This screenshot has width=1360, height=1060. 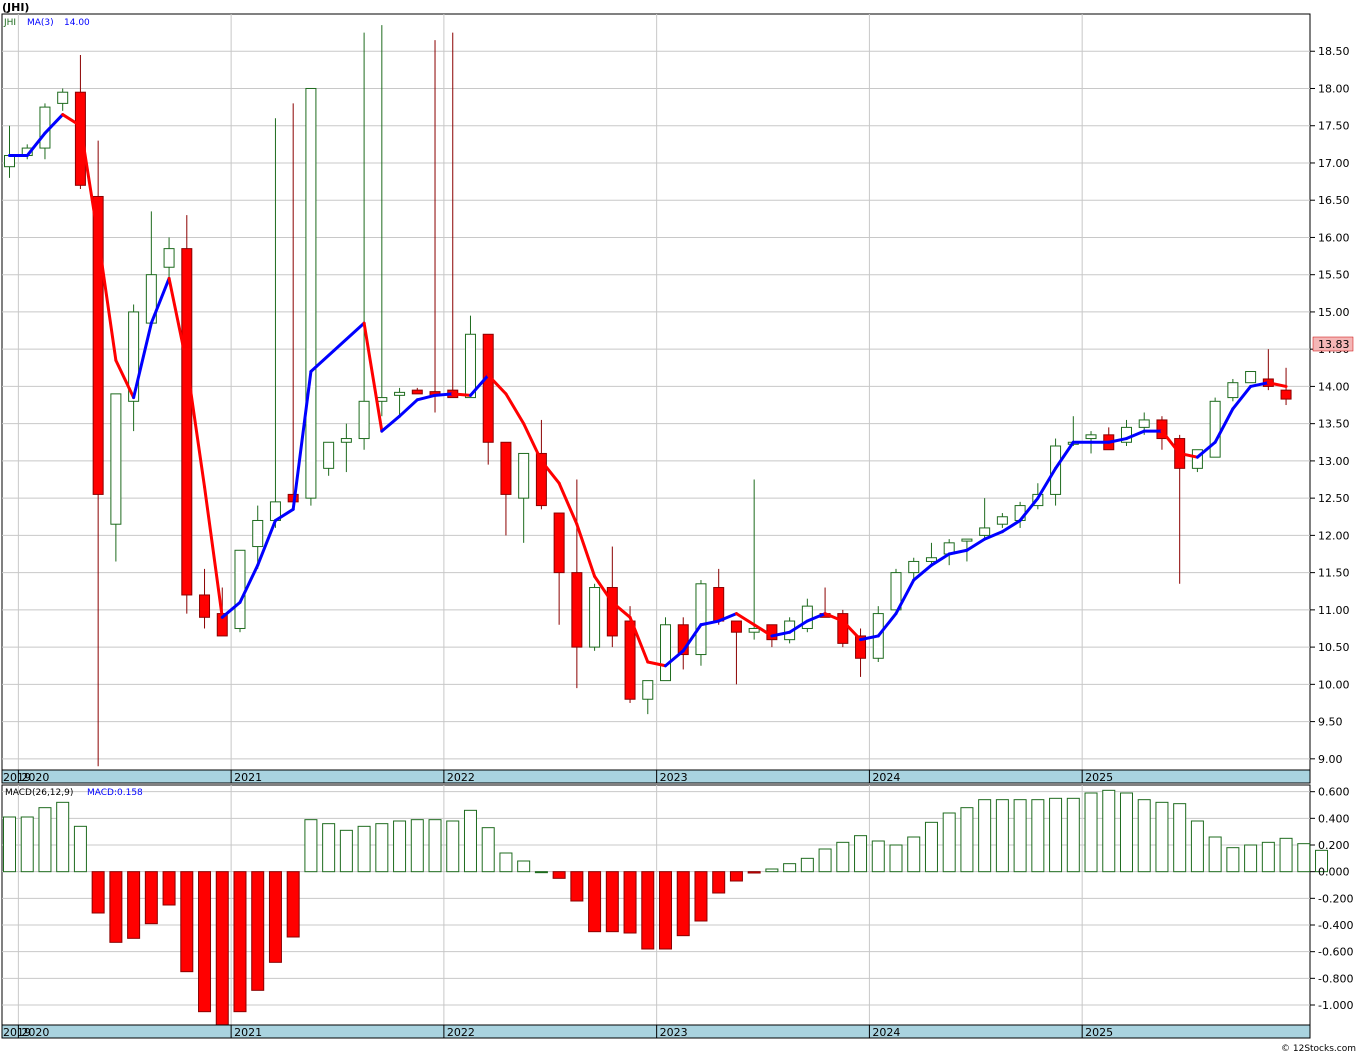 What do you see at coordinates (1334, 386) in the screenshot?
I see `price-y-tick-label: 14.00` at bounding box center [1334, 386].